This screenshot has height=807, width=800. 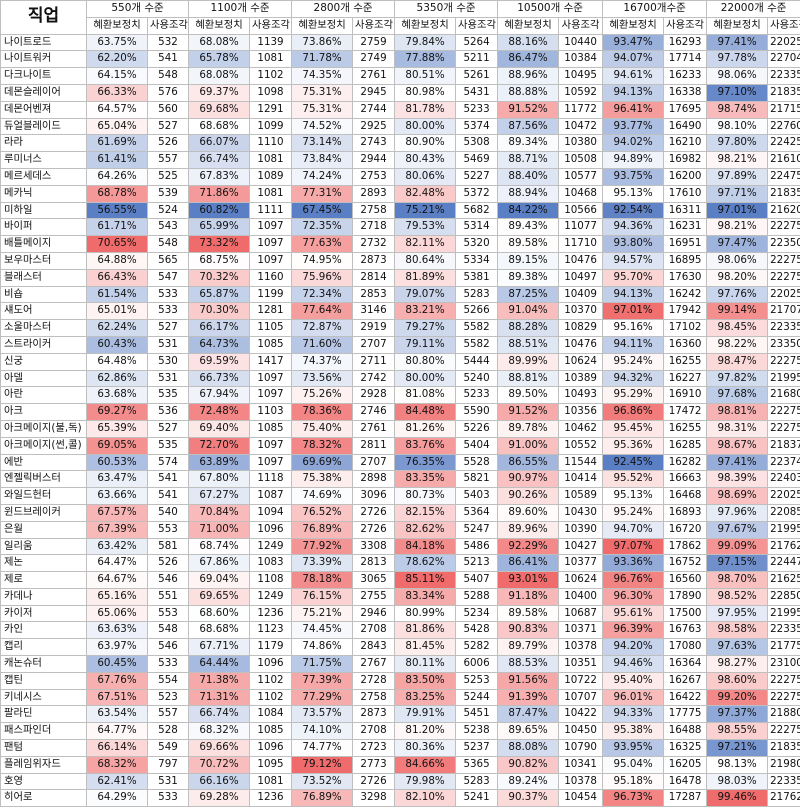 What do you see at coordinates (477, 596) in the screenshot?
I see `used-pieces-cell: 5288` at bounding box center [477, 596].